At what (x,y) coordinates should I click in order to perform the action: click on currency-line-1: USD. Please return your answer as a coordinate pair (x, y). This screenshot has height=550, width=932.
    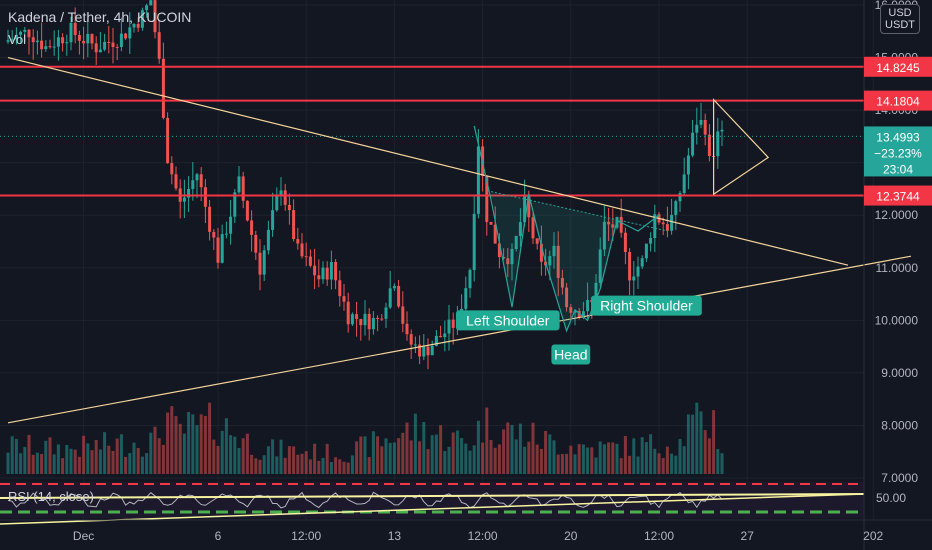
    Looking at the image, I should click on (900, 13).